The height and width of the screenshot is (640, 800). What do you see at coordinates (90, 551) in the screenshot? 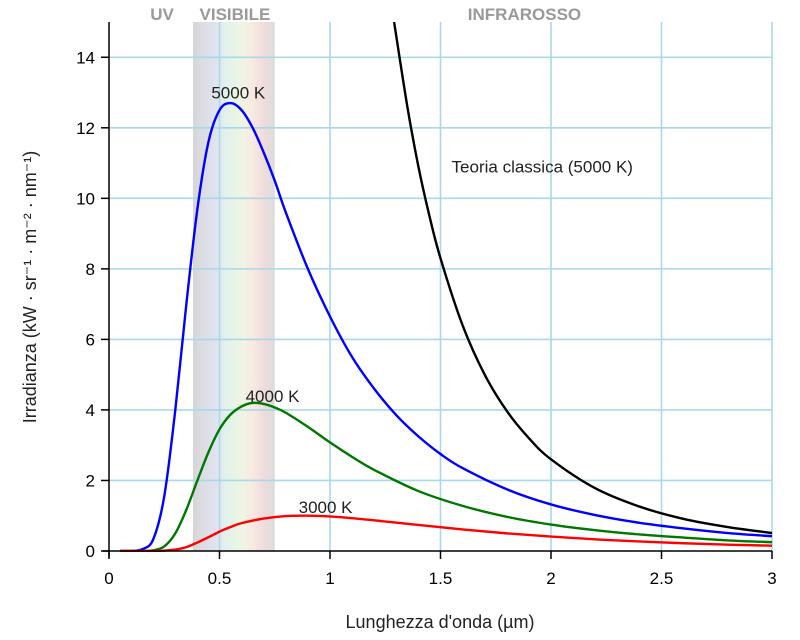
I see `y-tick-label: 0` at bounding box center [90, 551].